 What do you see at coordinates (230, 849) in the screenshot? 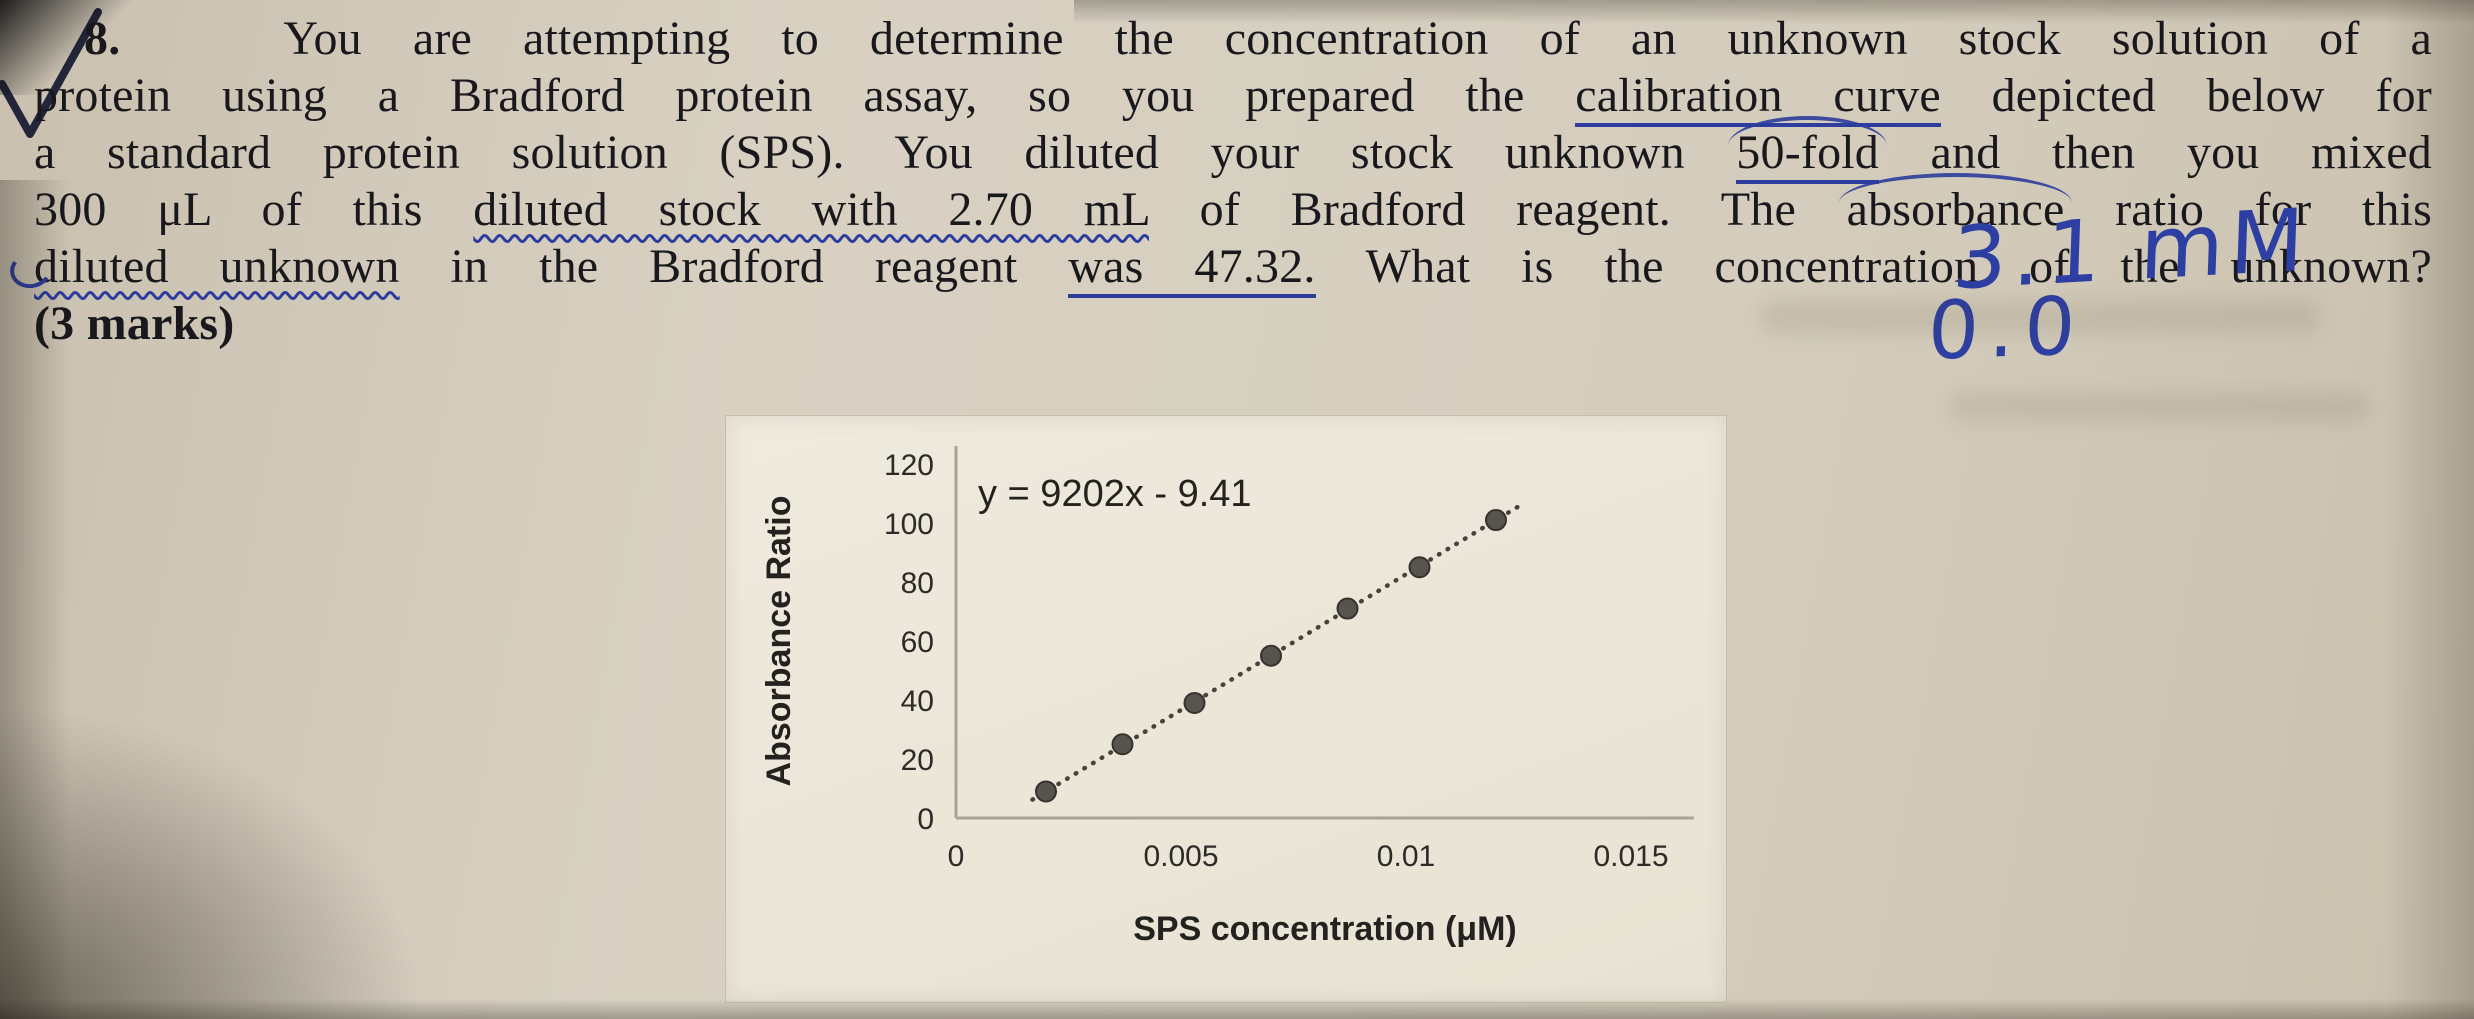
I see `photo-shadow-bottom-left` at bounding box center [230, 849].